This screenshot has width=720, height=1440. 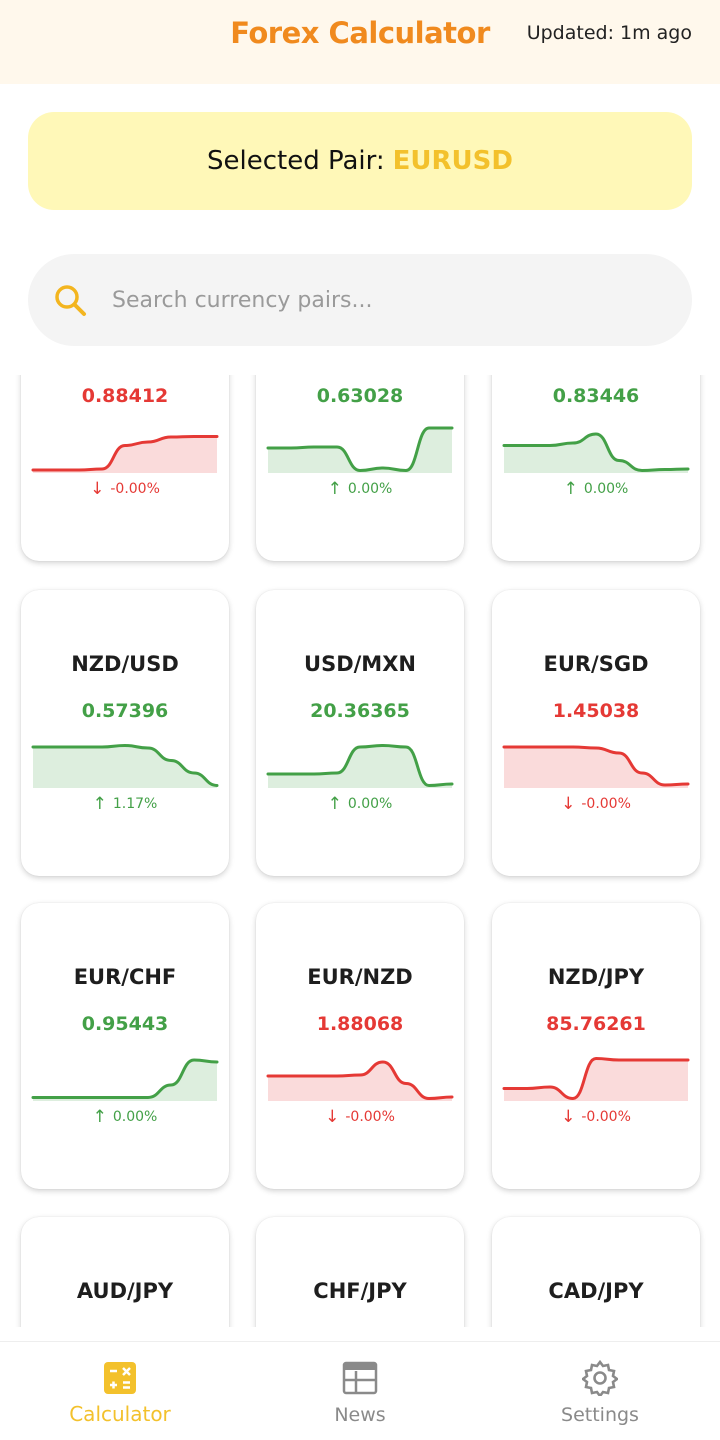 I want to click on bottom-navigation: Calculator News Settings, so click(x=360, y=1390).